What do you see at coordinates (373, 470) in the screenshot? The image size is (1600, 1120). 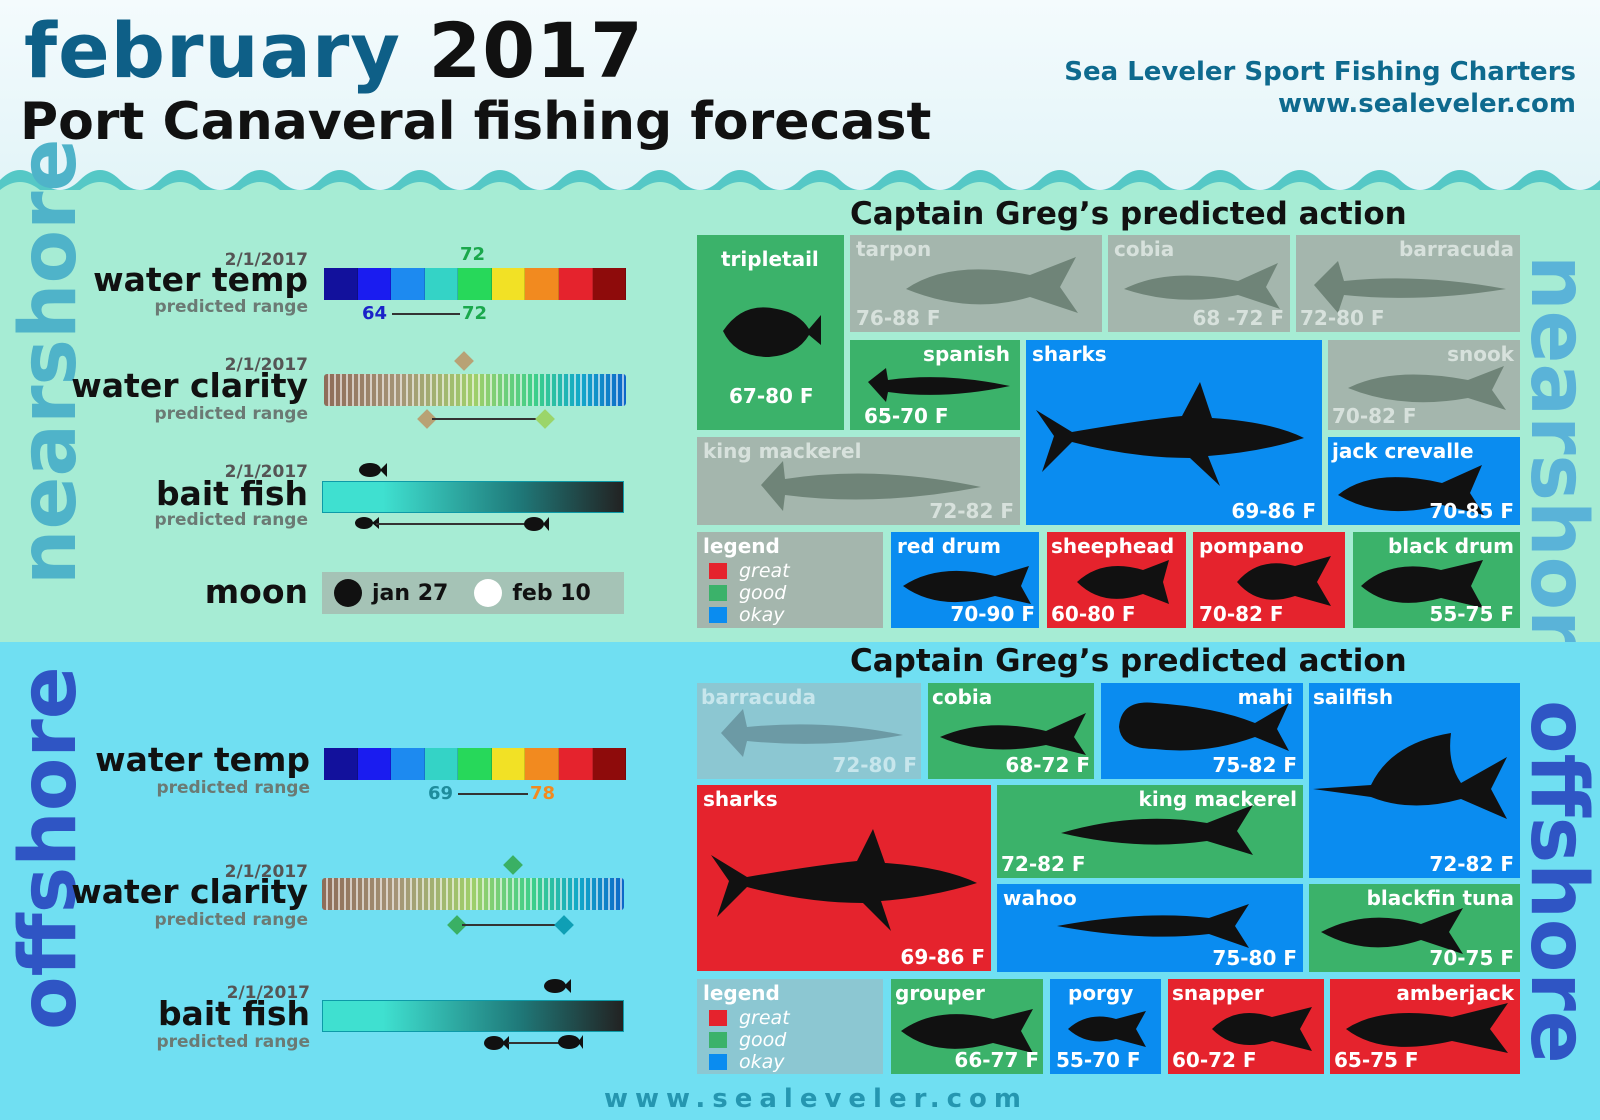 I see `near-bait-current-fish-icon` at bounding box center [373, 470].